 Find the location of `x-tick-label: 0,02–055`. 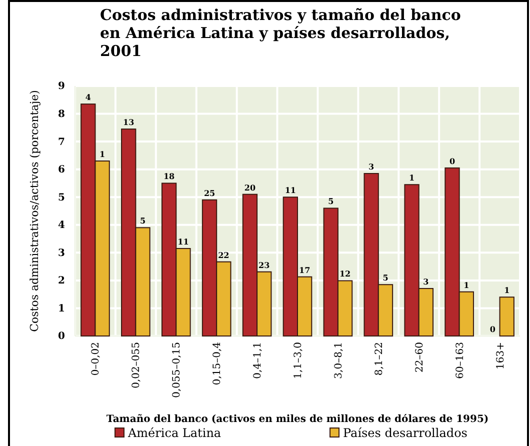

x-tick-label: 0,02–055 is located at coordinates (136, 365).